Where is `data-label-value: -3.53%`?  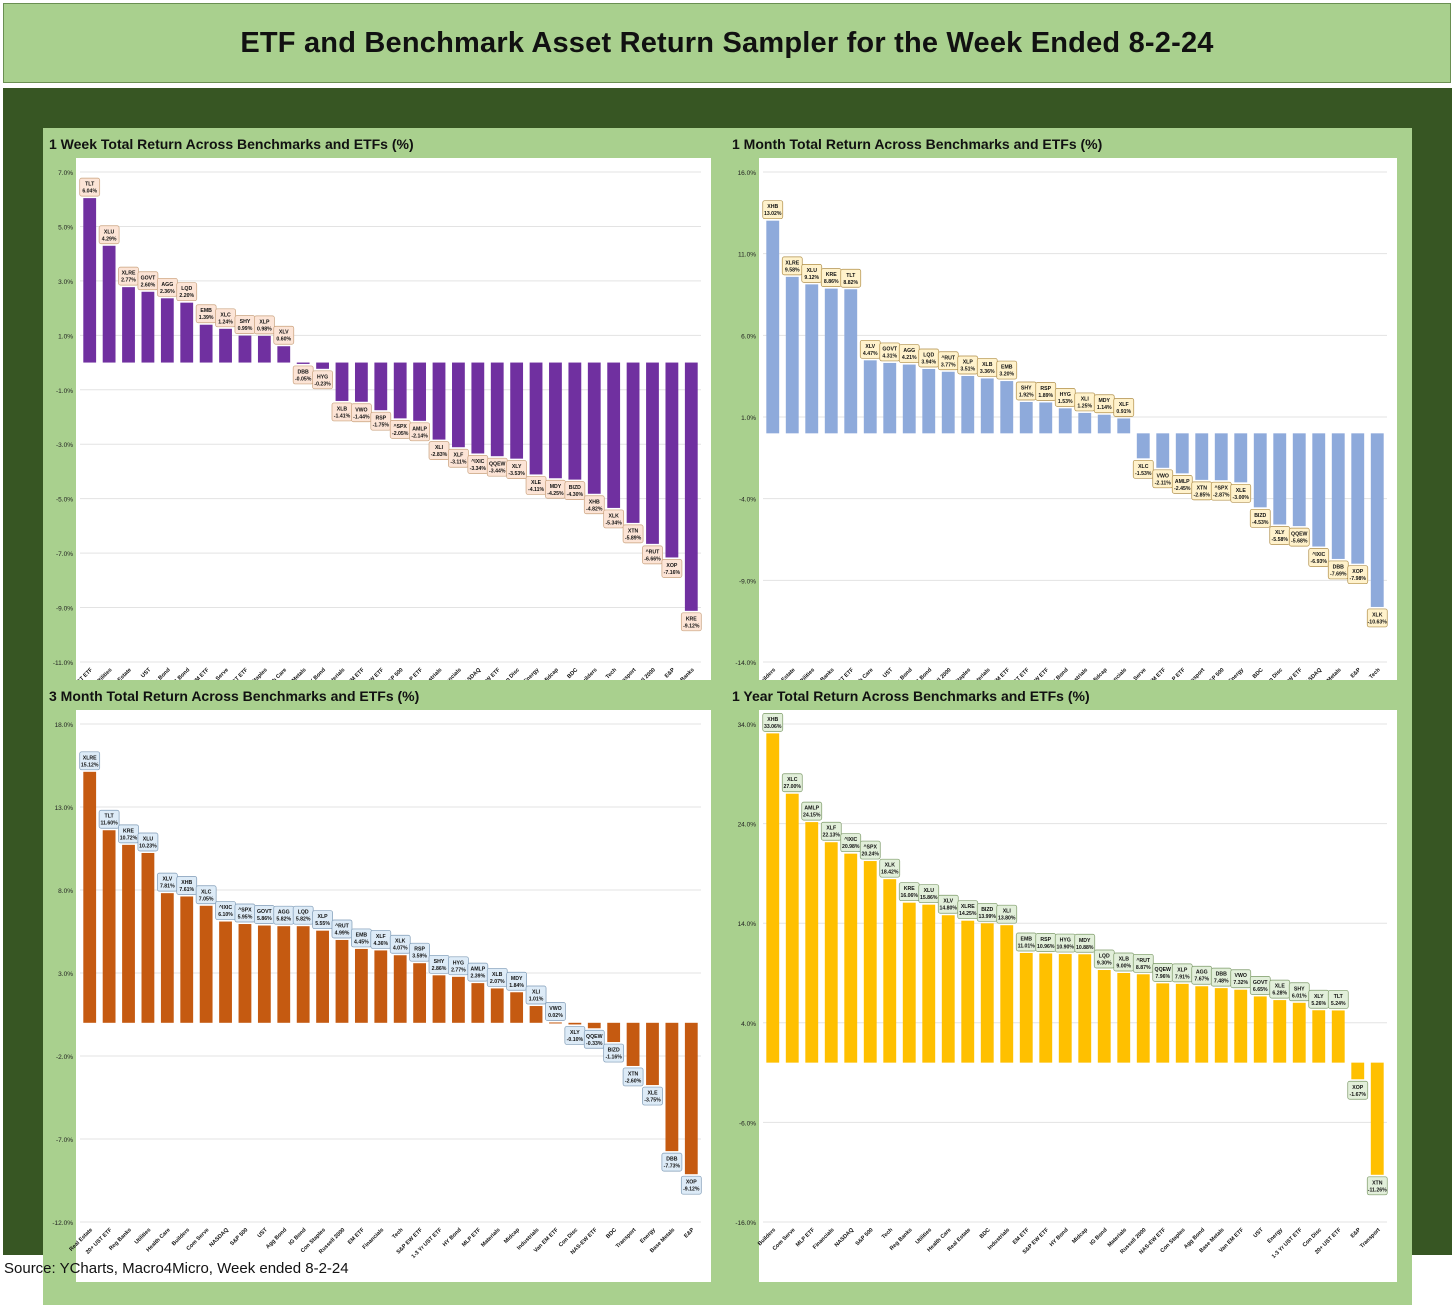
data-label-value: -3.53% is located at coordinates (516, 474).